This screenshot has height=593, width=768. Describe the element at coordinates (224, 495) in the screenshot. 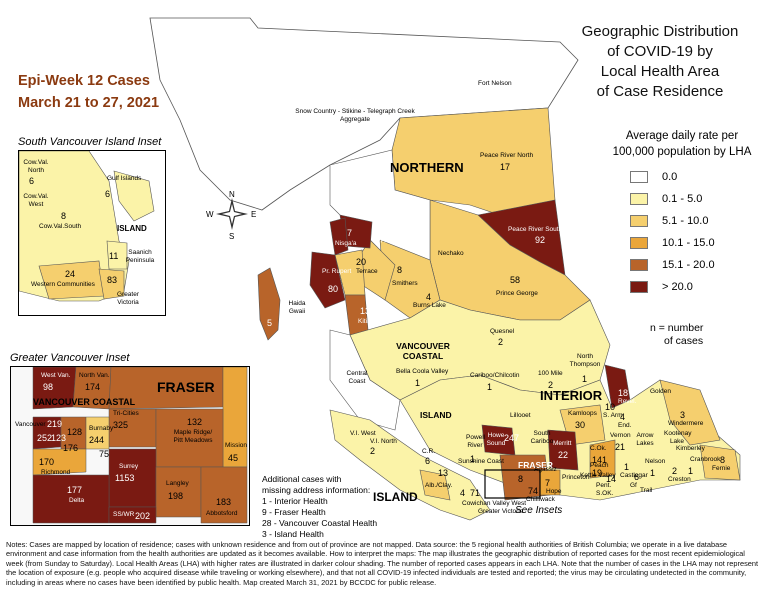

I see `gv-abbotsford` at that location.